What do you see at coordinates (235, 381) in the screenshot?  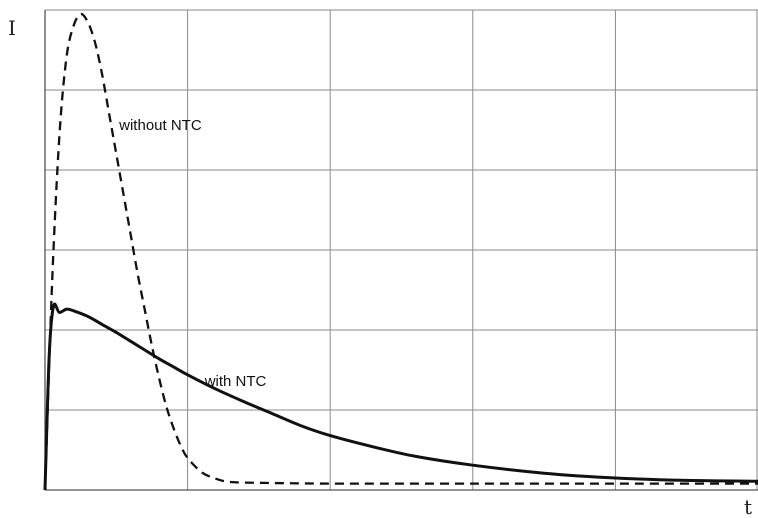 I see `annotation-with-ntc: with NTC` at bounding box center [235, 381].